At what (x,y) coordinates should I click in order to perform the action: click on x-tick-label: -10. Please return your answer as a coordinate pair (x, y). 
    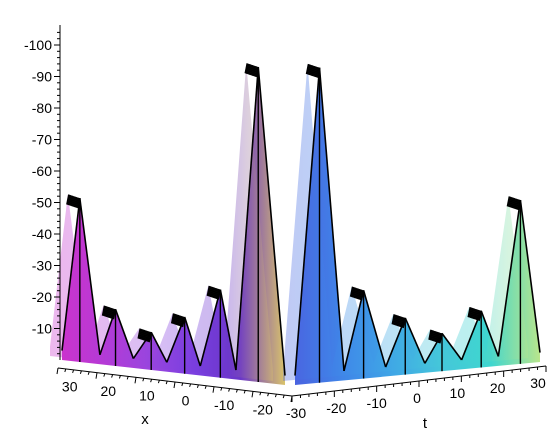
    Looking at the image, I should click on (224, 405).